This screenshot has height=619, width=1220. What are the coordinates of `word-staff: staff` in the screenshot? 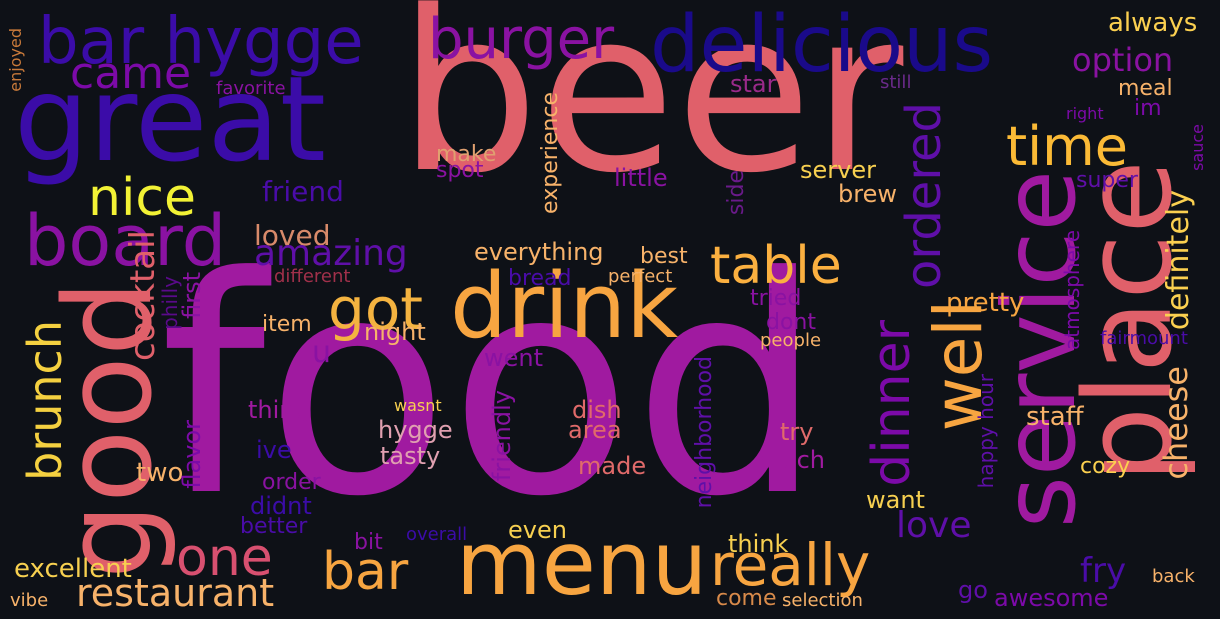 It's located at (1055, 417).